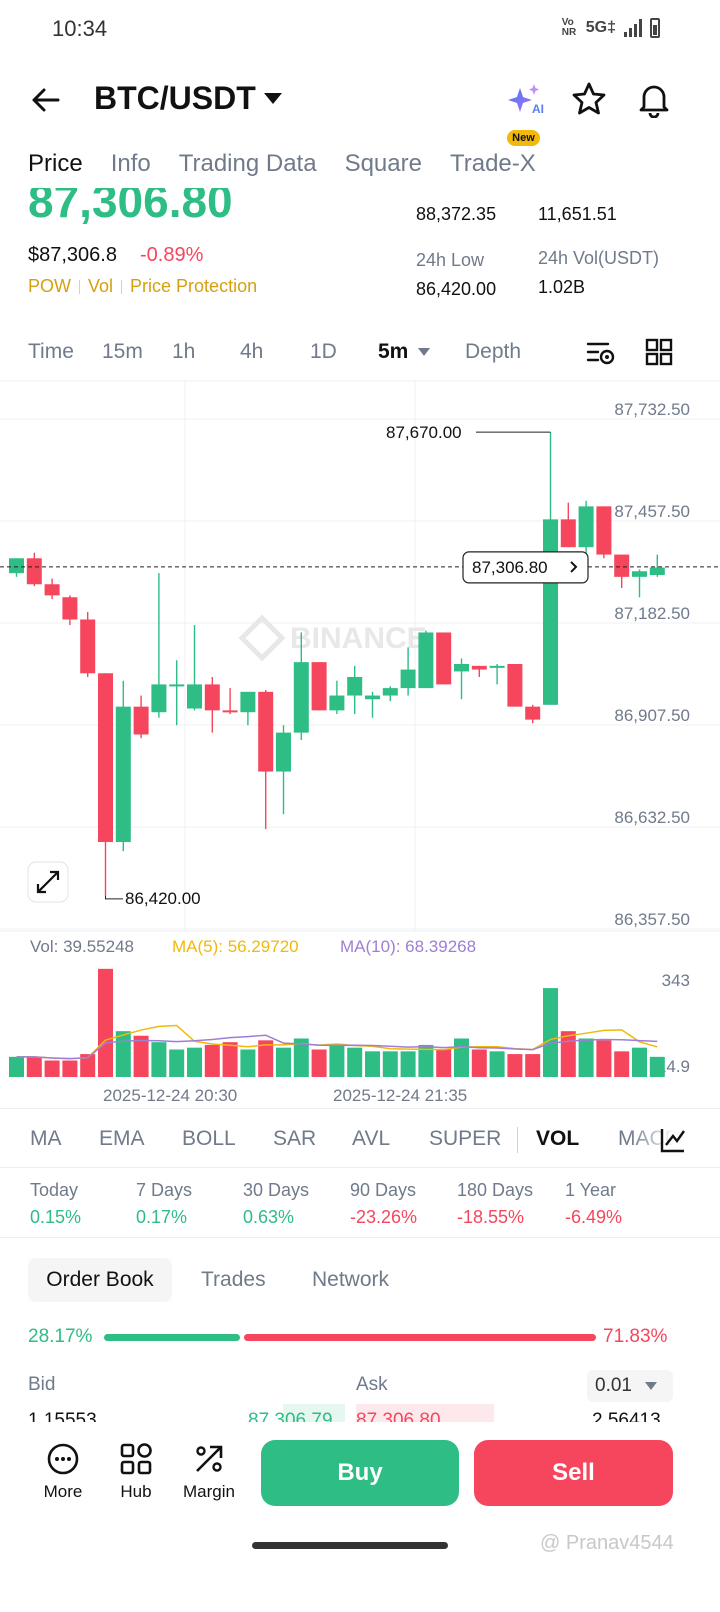 This screenshot has height=1612, width=720. Describe the element at coordinates (122, 1138) in the screenshot. I see `indicator-ema: EMA` at that location.